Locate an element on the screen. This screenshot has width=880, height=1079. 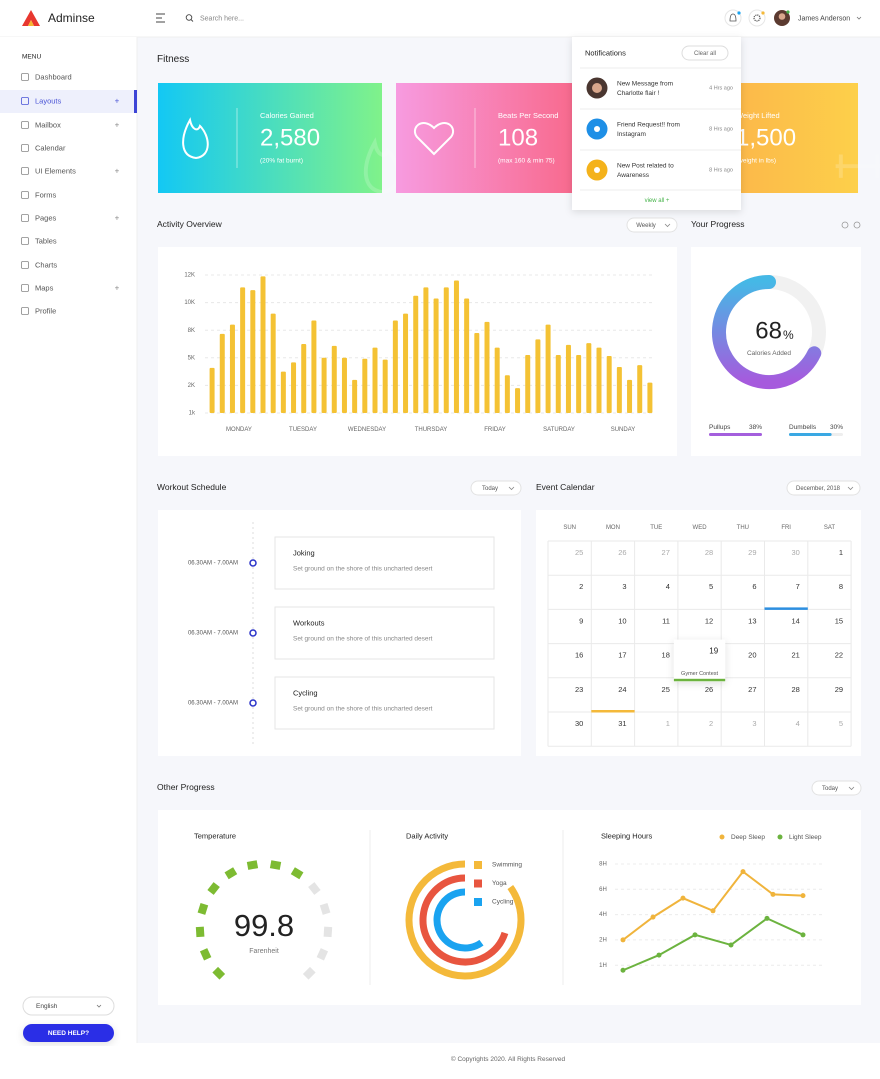
notification-button is located at coordinates (733, 18).